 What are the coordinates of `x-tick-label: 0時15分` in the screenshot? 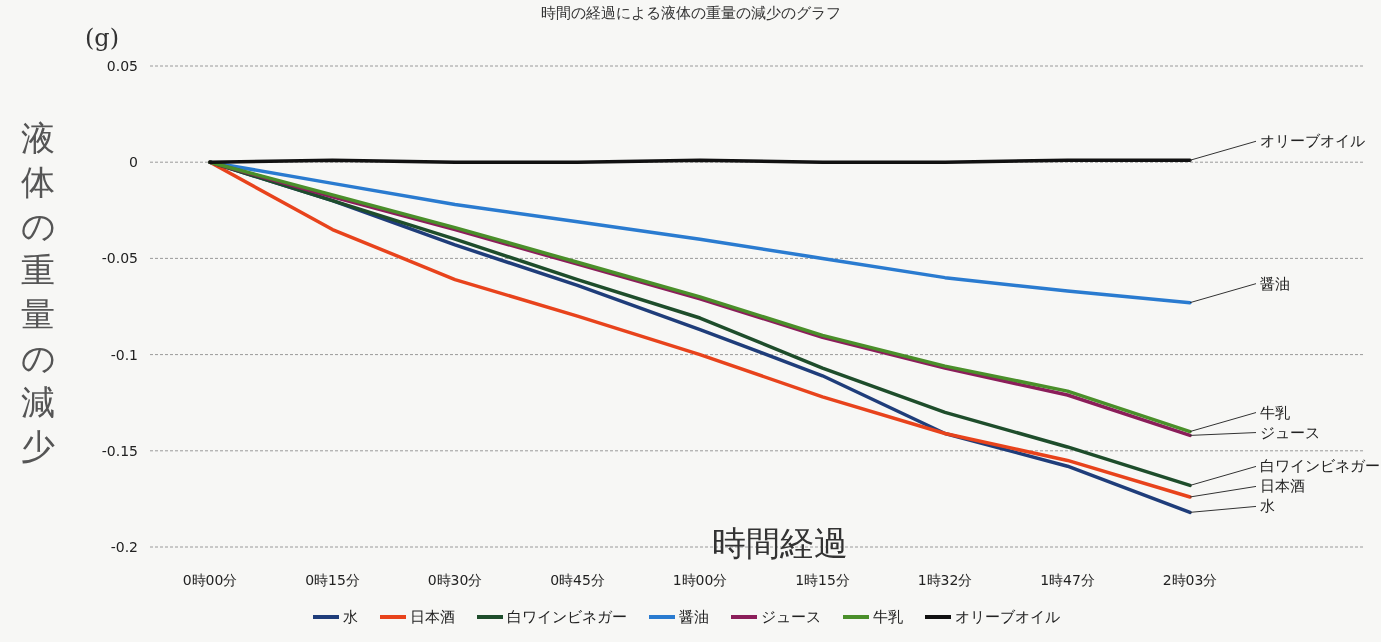 It's located at (332, 580).